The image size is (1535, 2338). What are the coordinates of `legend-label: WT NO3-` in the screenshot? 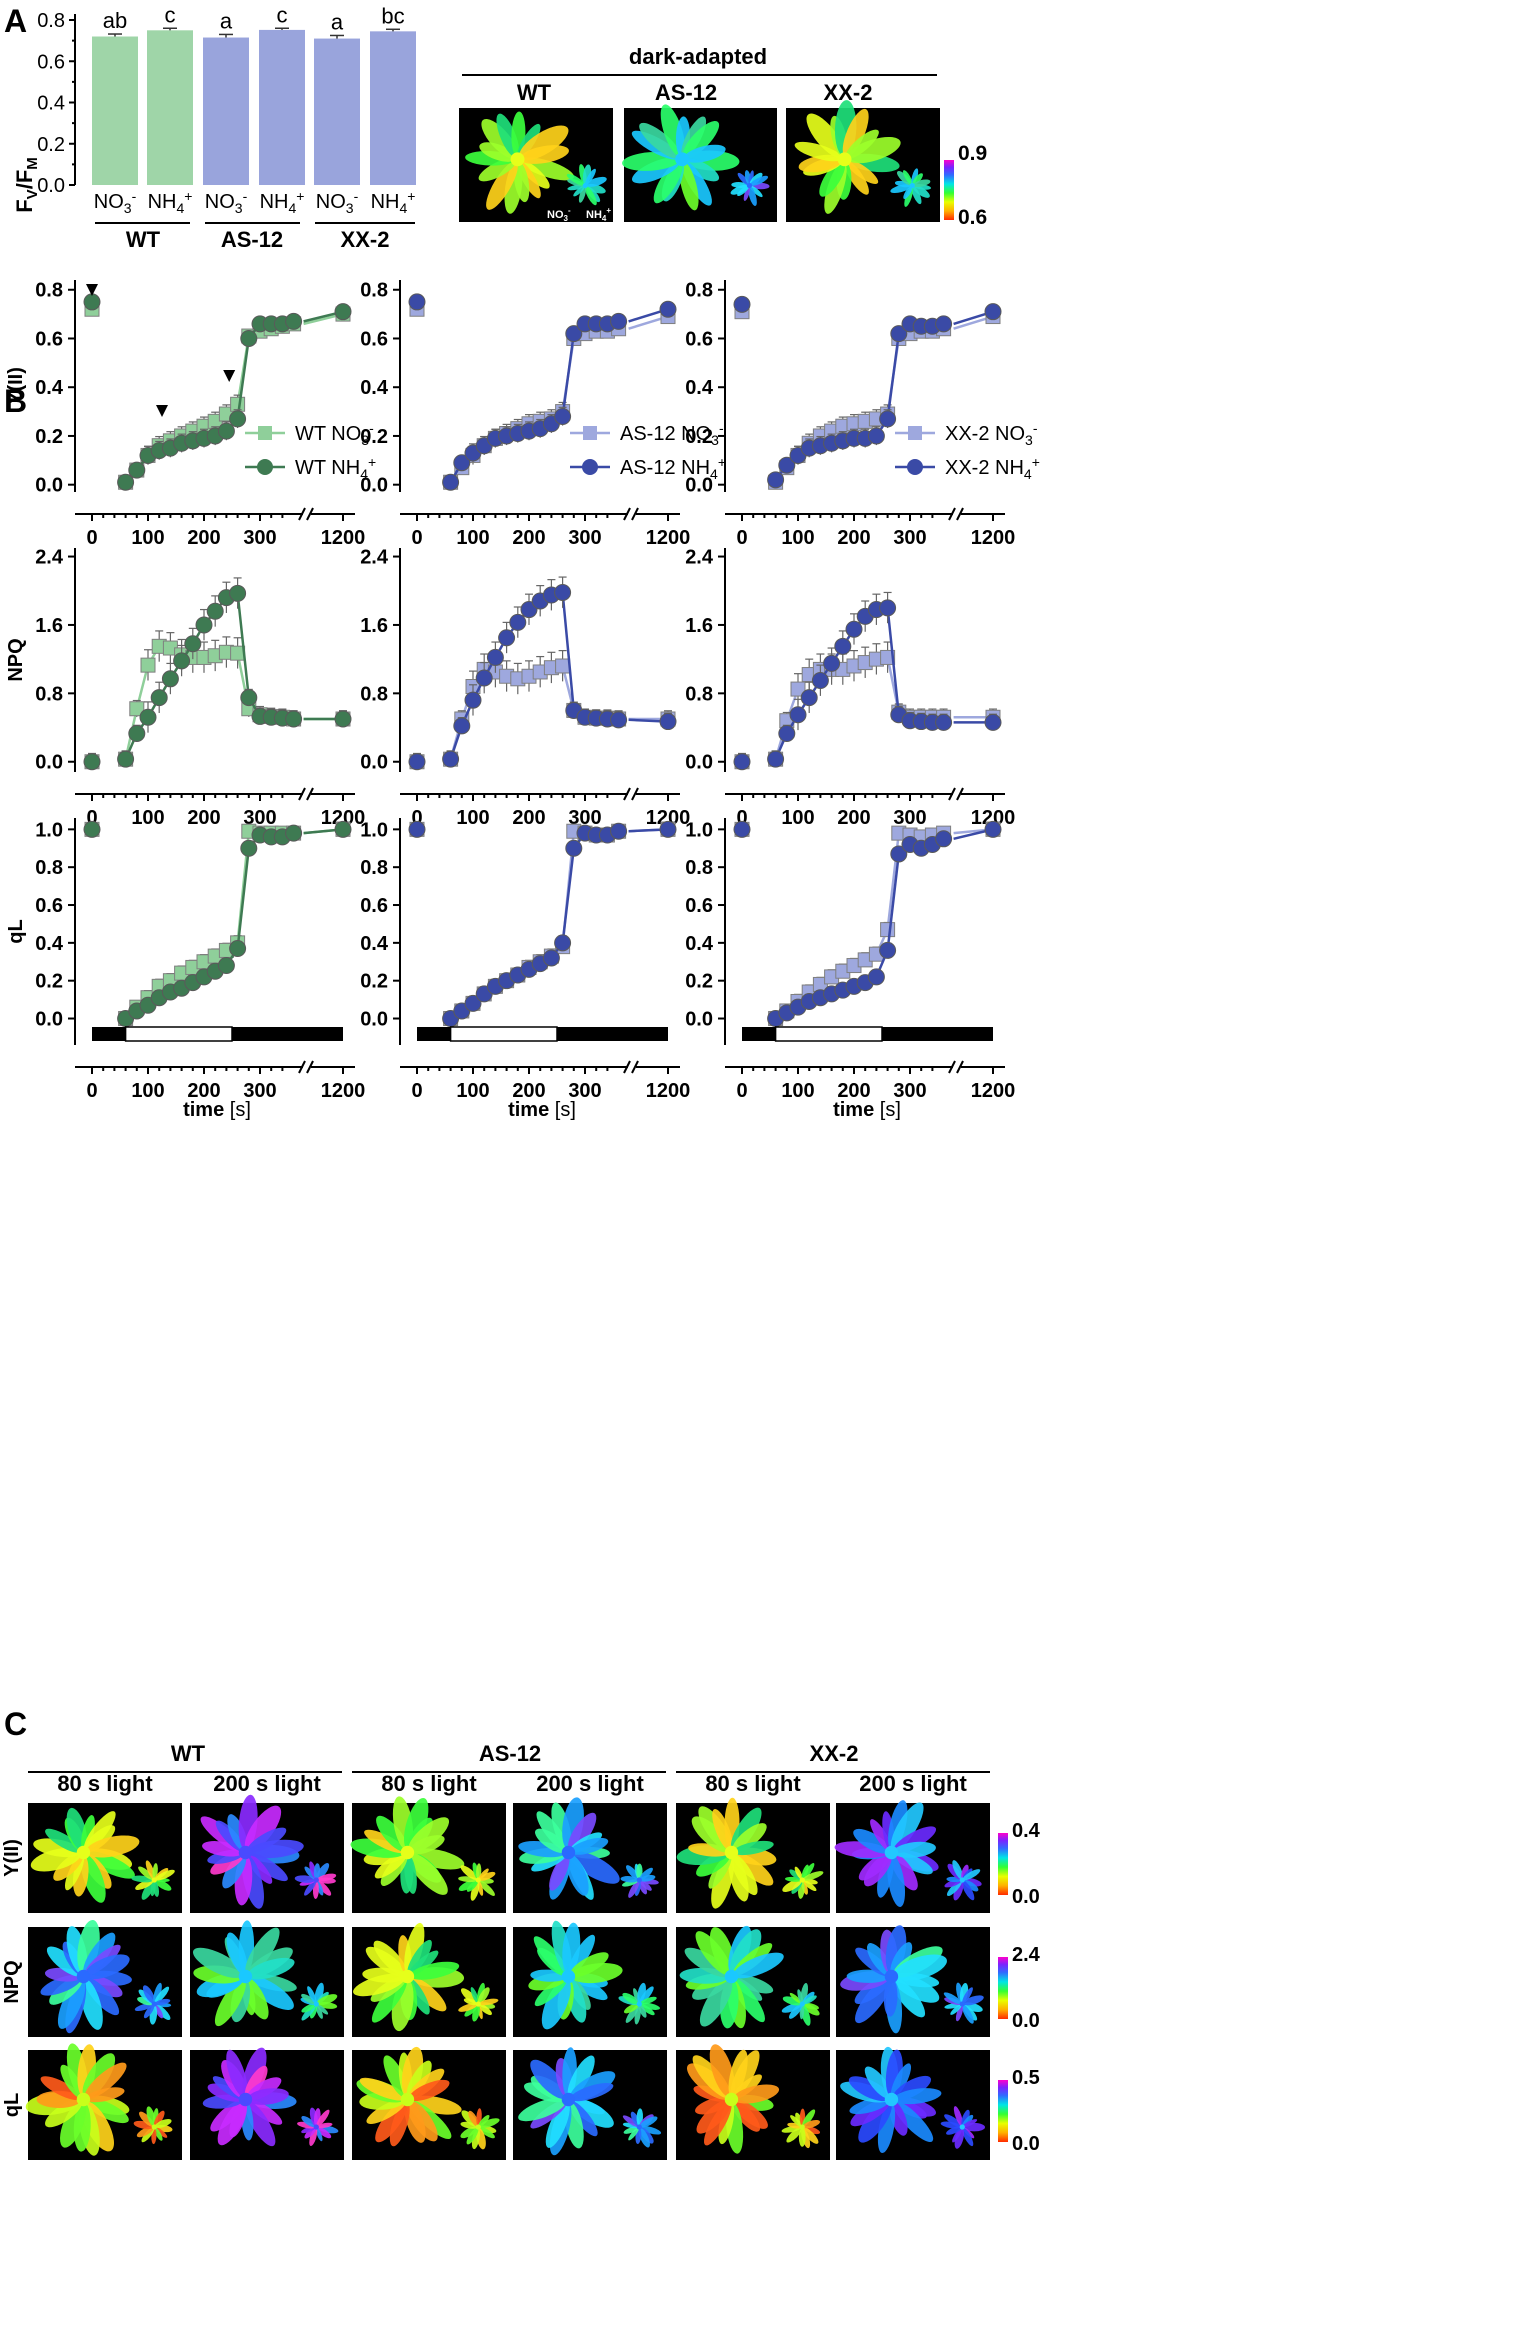 It's located at (334, 434).